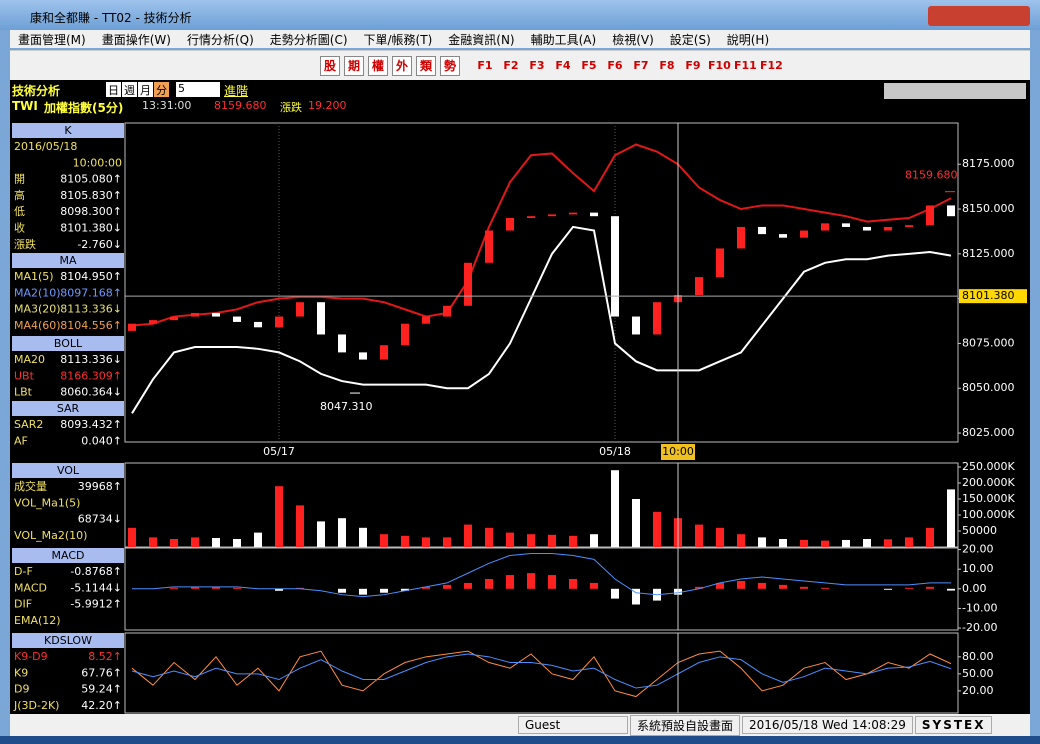  I want to click on row-label: MA4(60), so click(37, 325).